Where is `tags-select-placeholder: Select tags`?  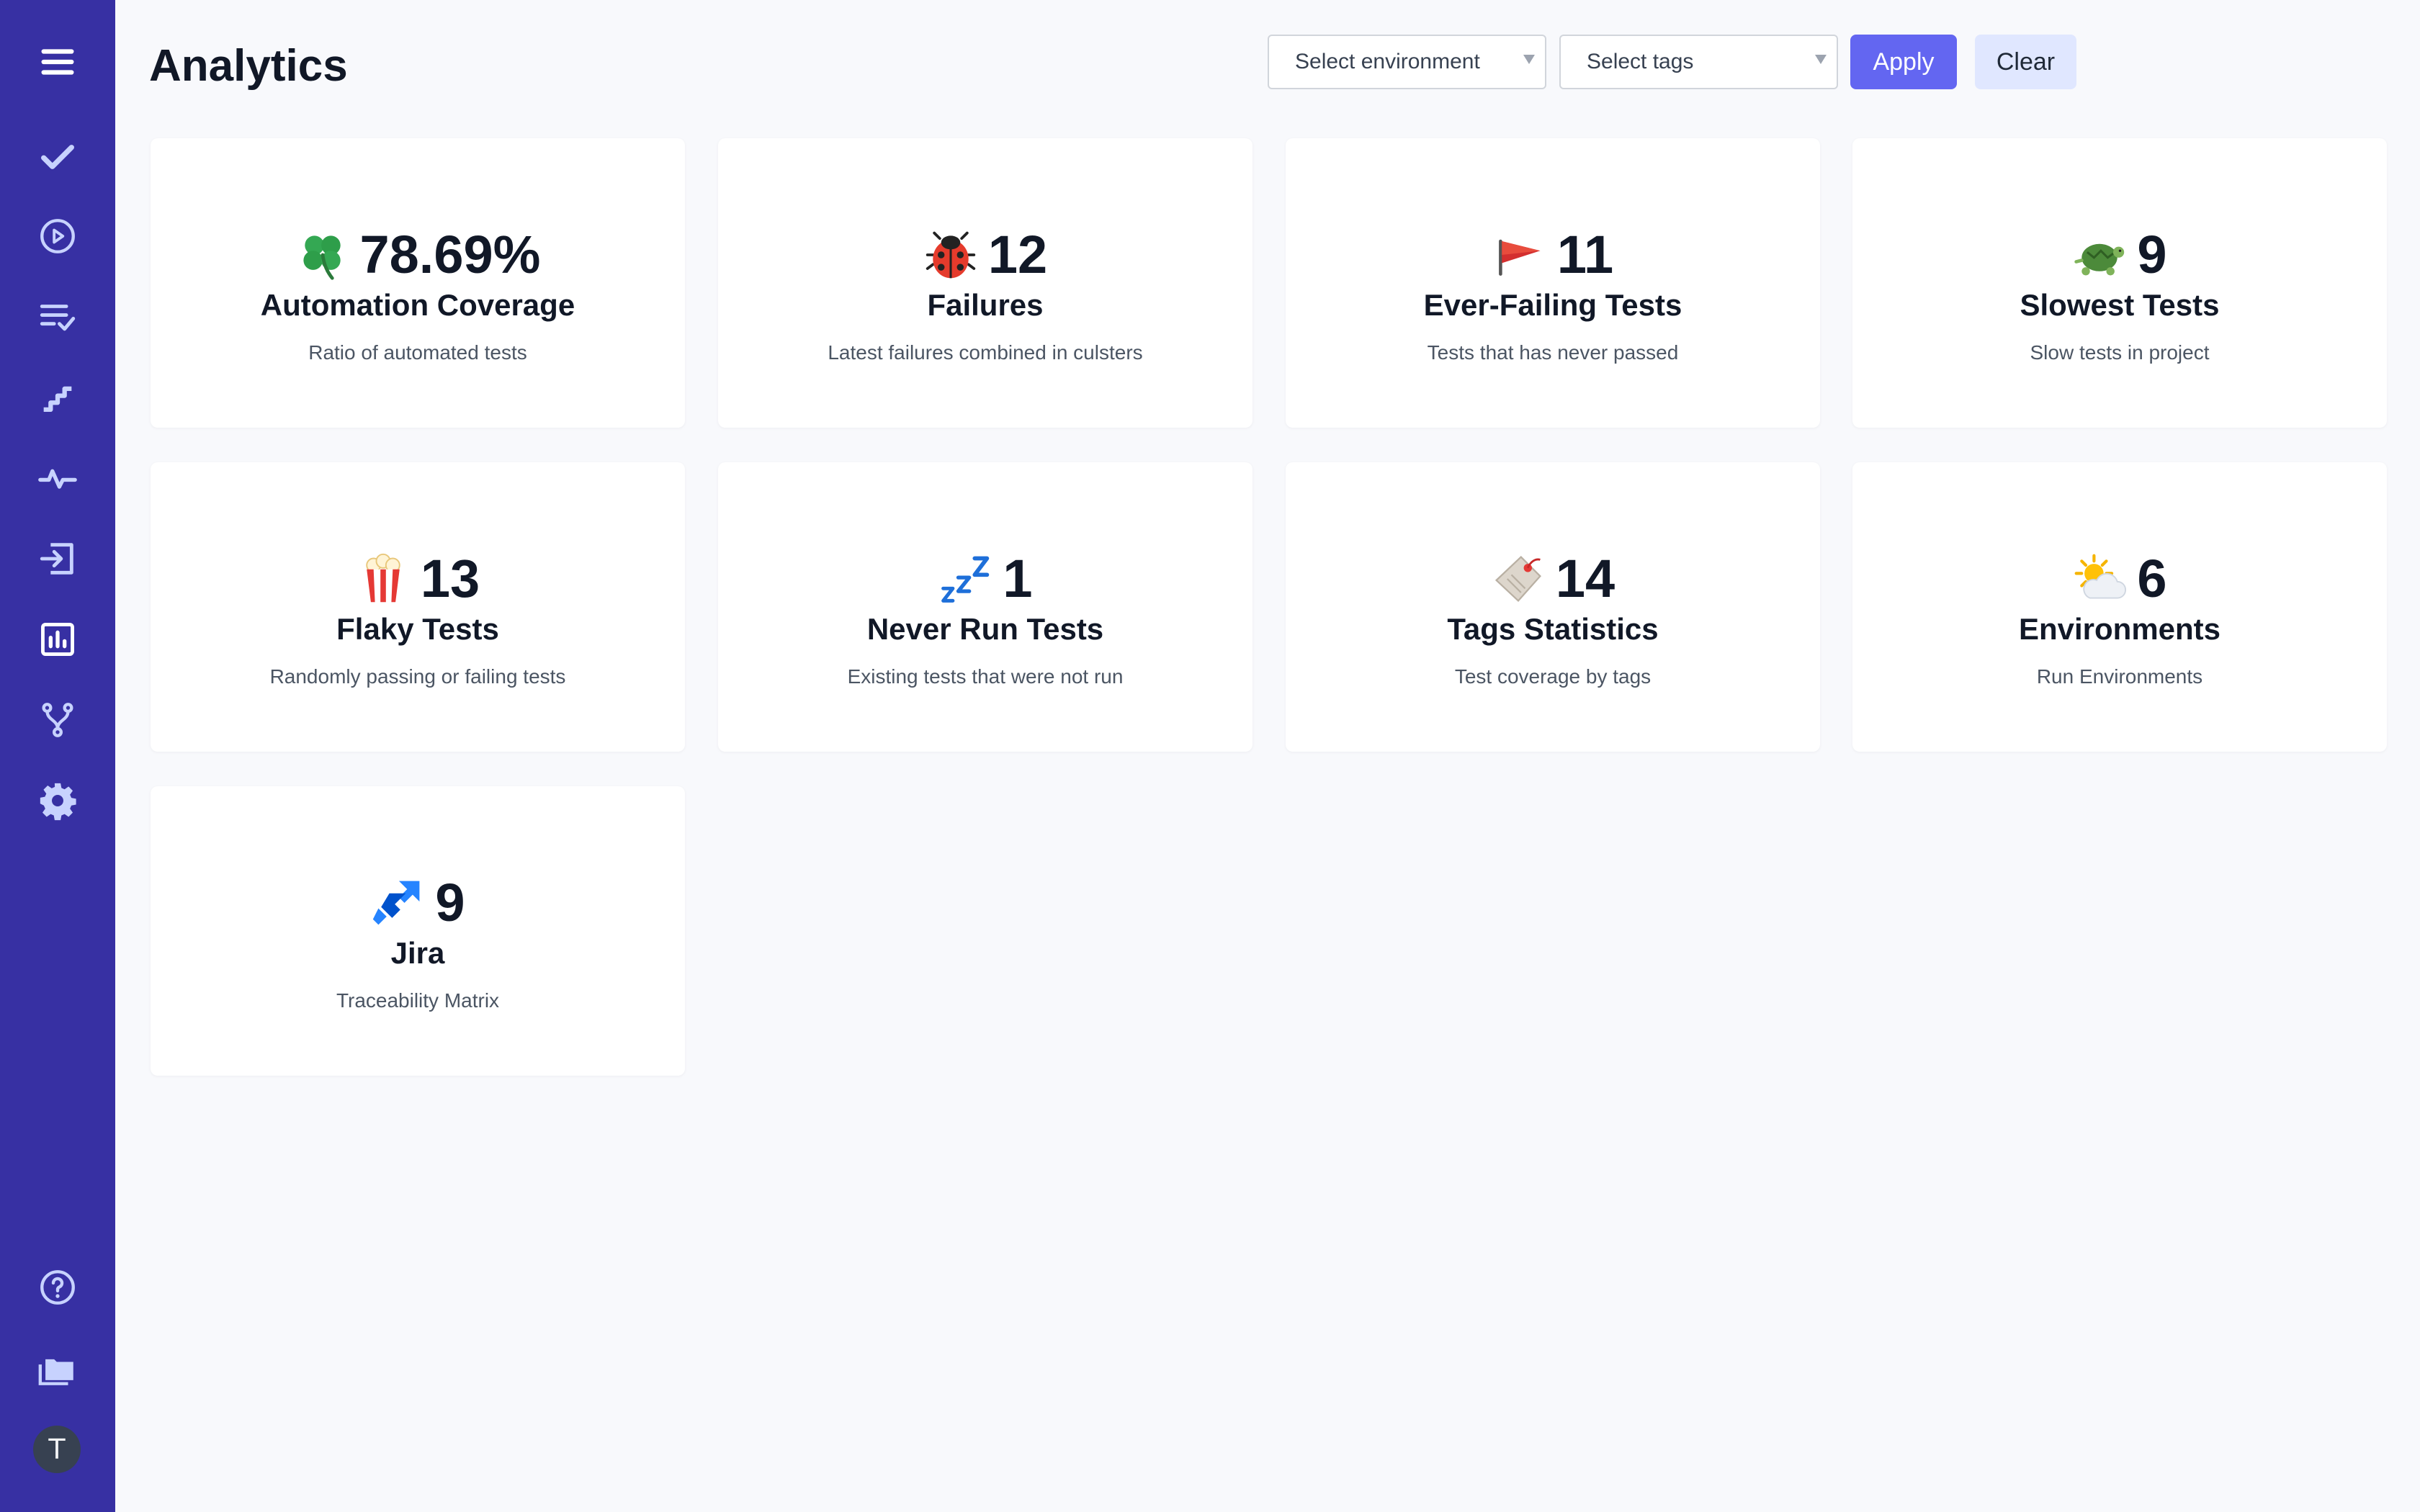 tags-select-placeholder: Select tags is located at coordinates (1640, 61).